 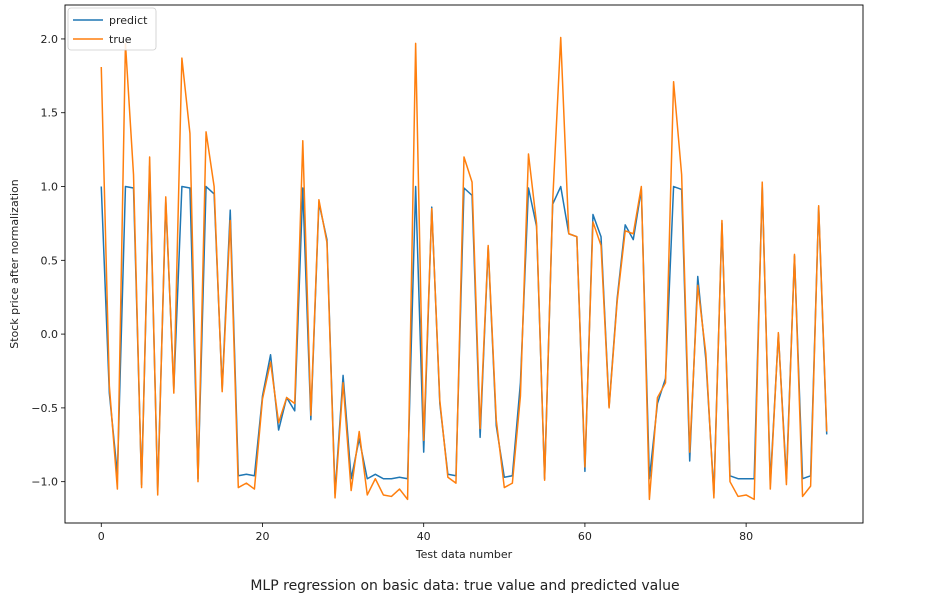 What do you see at coordinates (50, 39) in the screenshot?
I see `y-tick-label: 2.0` at bounding box center [50, 39].